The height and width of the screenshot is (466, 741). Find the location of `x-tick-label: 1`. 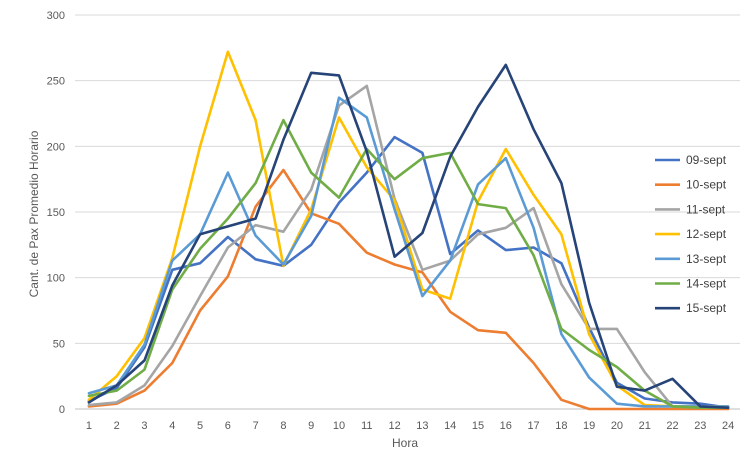

x-tick-label: 1 is located at coordinates (89, 426).